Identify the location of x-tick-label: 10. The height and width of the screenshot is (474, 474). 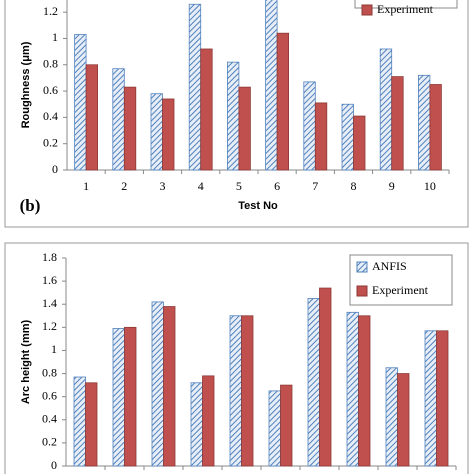
(430, 186).